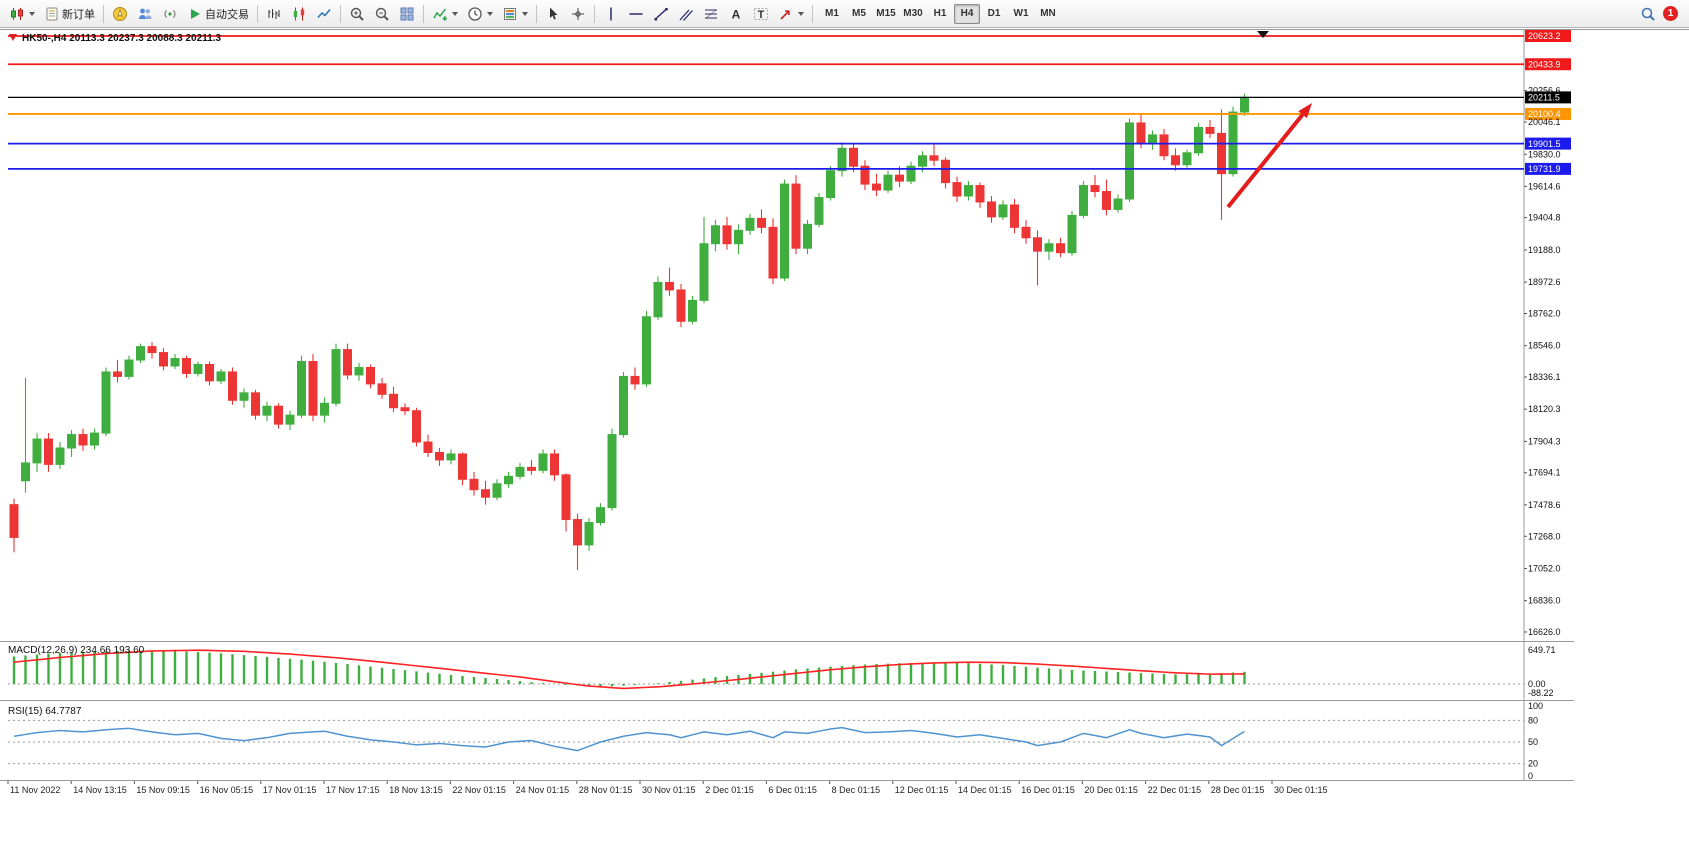 The width and height of the screenshot is (1689, 865). Describe the element at coordinates (636, 14) in the screenshot. I see `horizontal-line-button` at that location.